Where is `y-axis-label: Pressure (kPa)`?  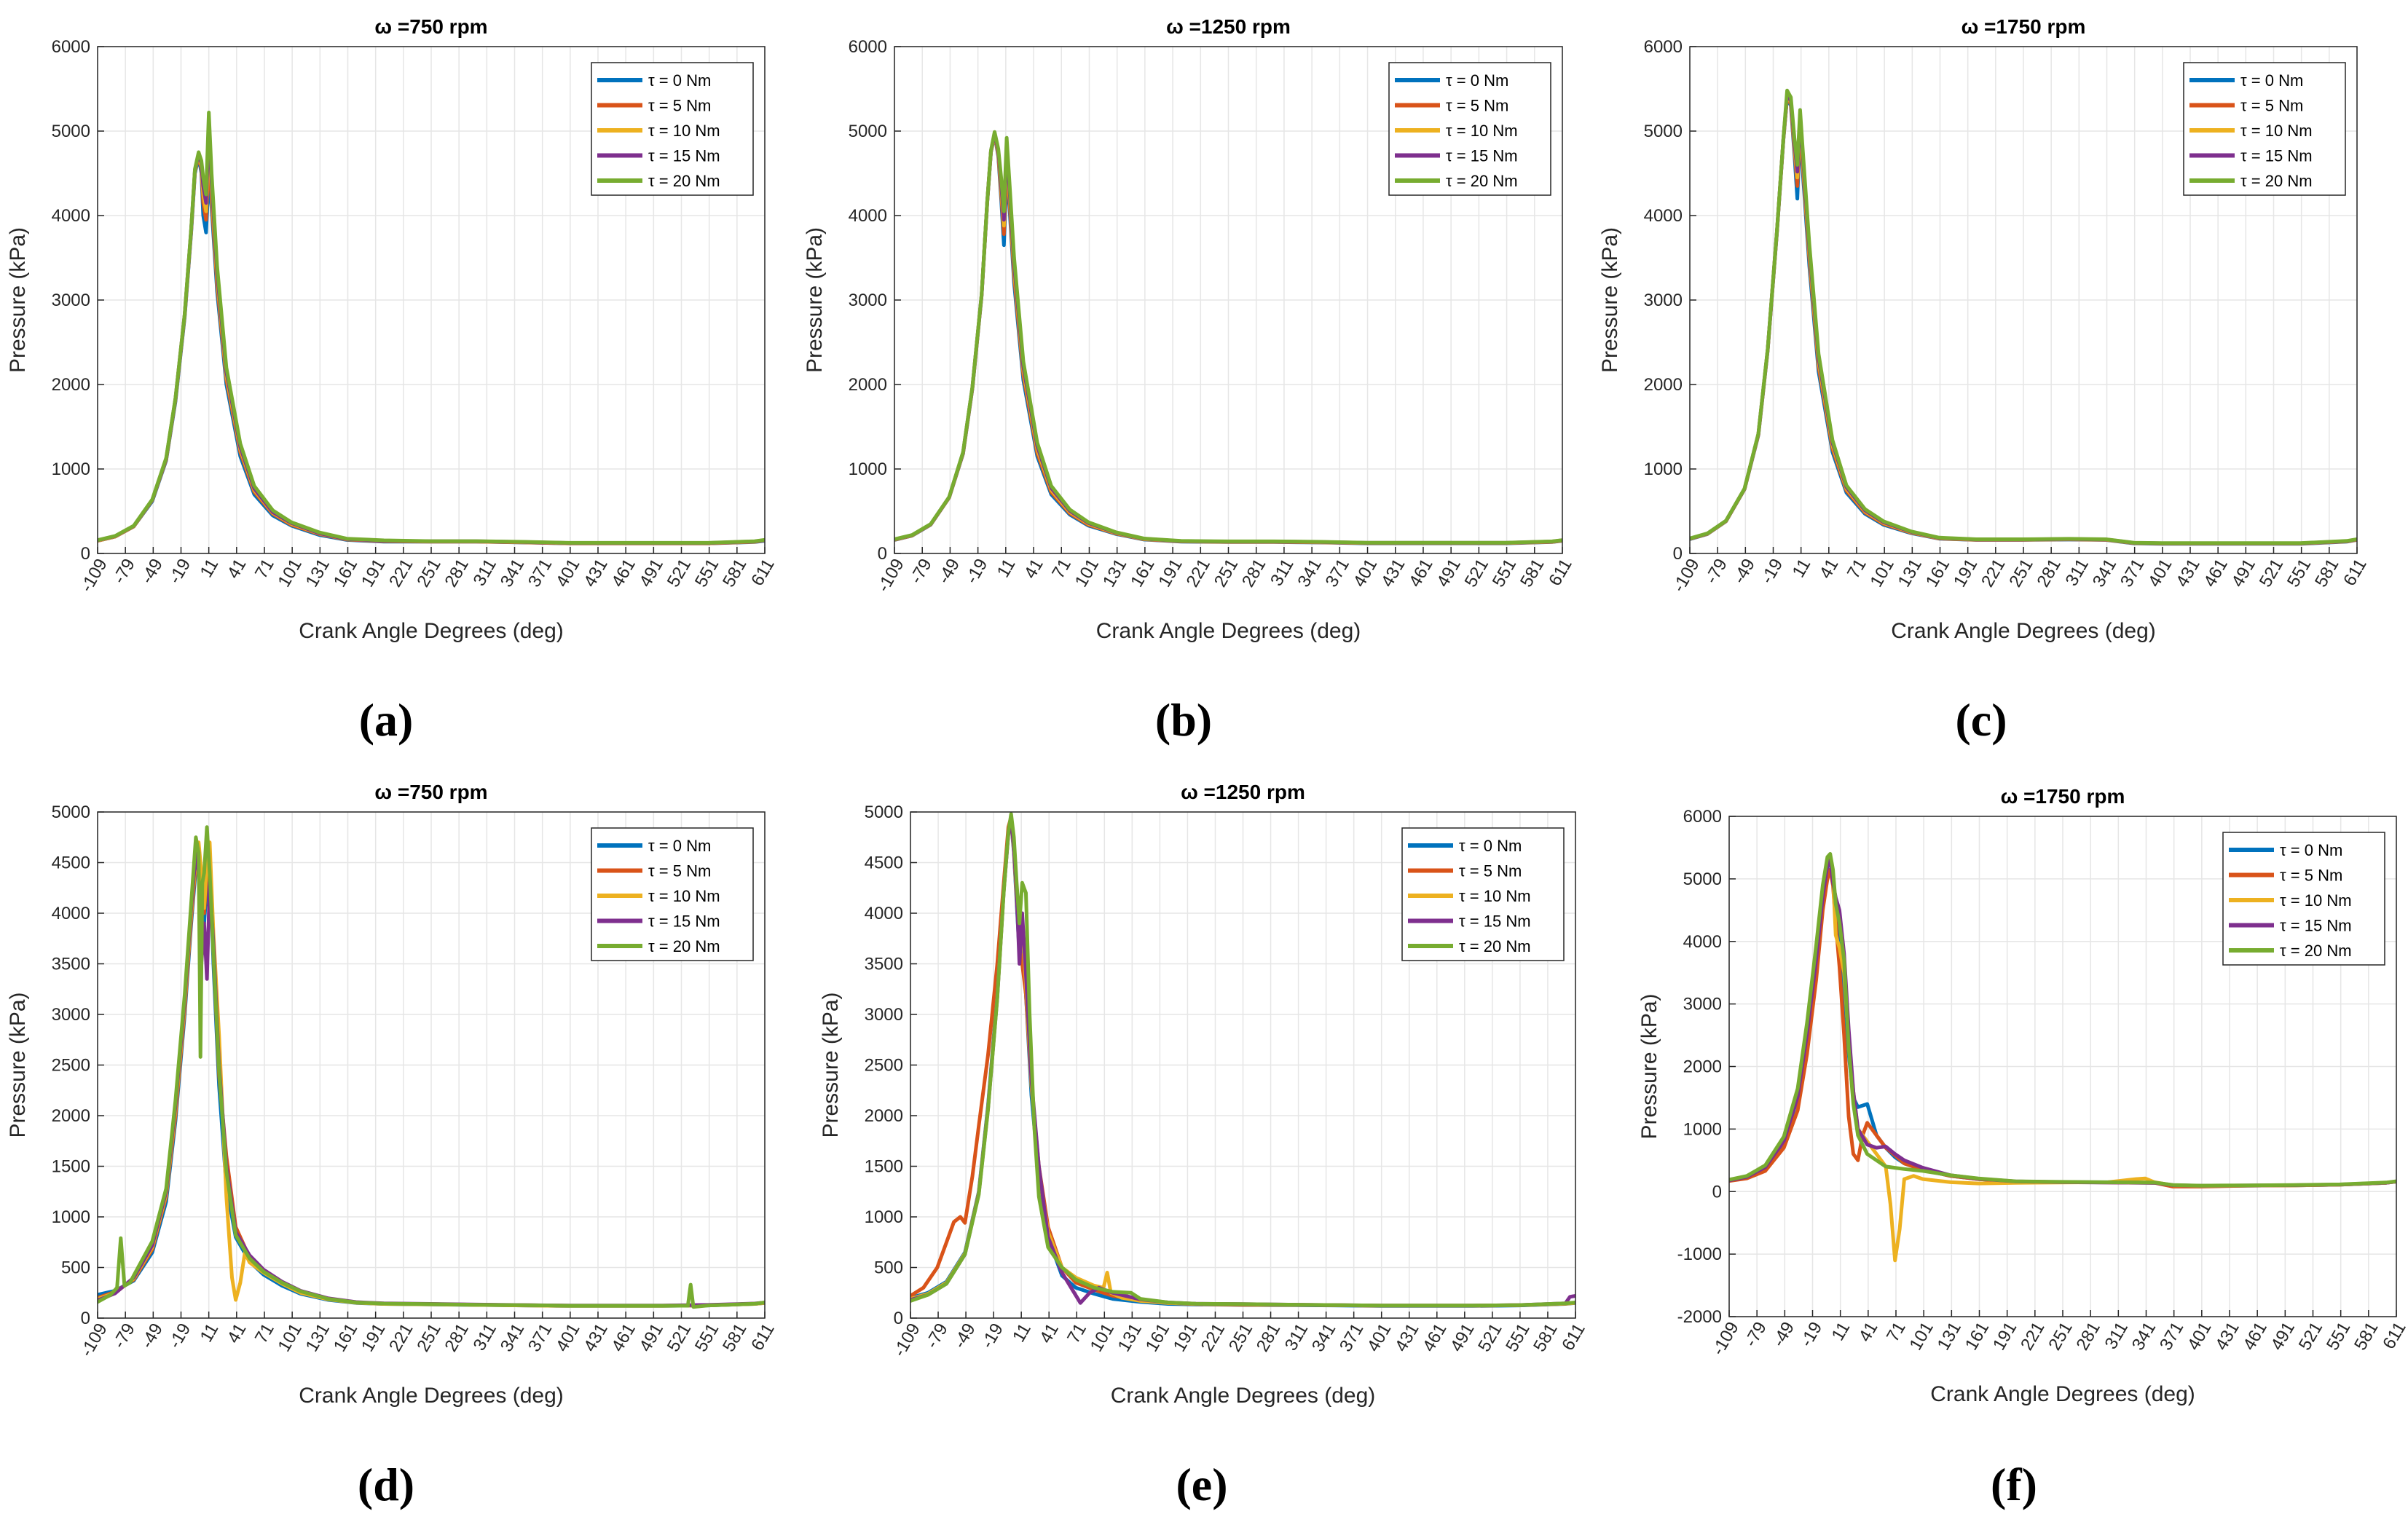 y-axis-label: Pressure (kPa) is located at coordinates (1610, 300).